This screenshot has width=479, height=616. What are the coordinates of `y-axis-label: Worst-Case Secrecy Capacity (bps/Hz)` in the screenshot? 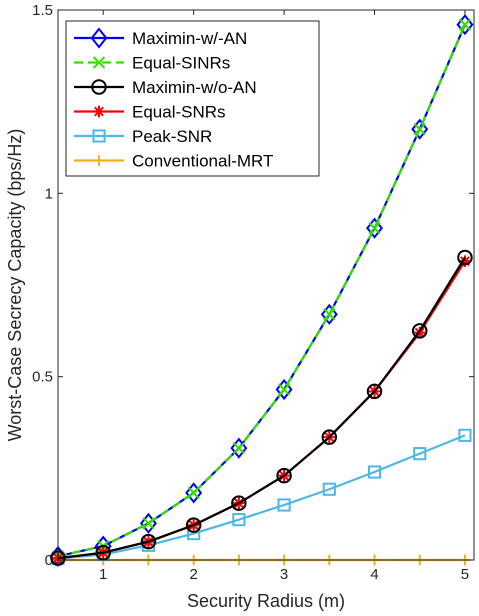 It's located at (15, 285).